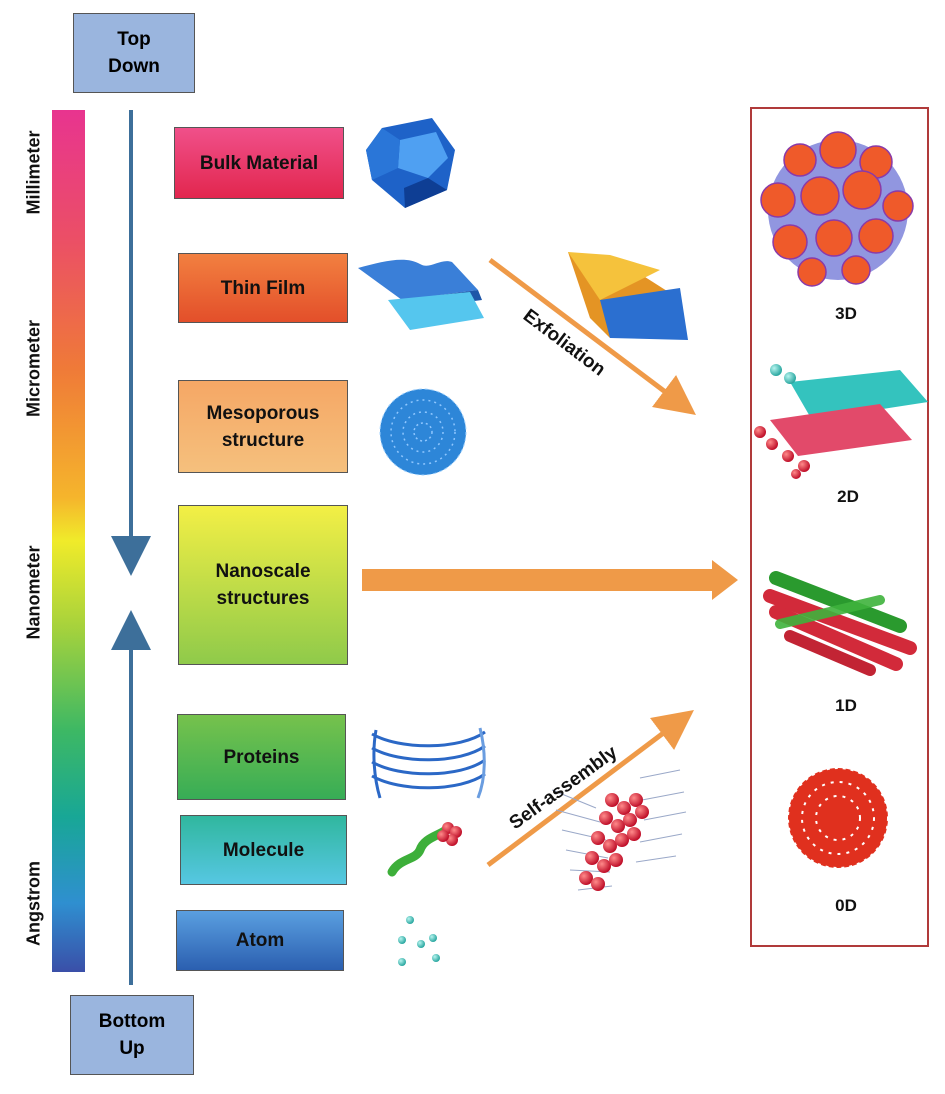 The height and width of the screenshot is (1094, 945). I want to click on top-down-box: Top Down, so click(134, 53).